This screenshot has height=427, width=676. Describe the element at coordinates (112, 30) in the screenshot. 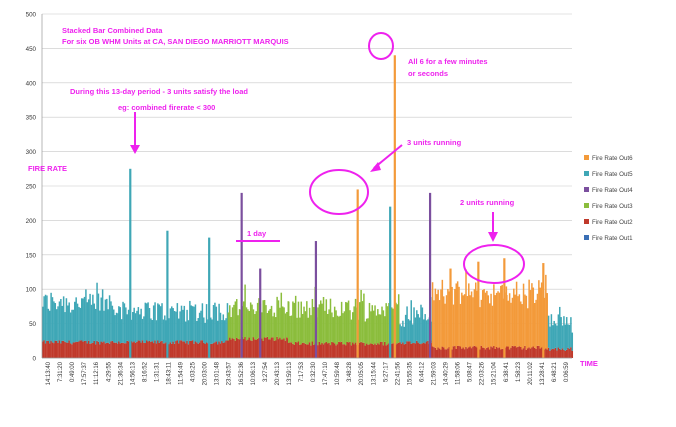

I see `chart-title-line-1: Stacked Bar Combined Data` at that location.